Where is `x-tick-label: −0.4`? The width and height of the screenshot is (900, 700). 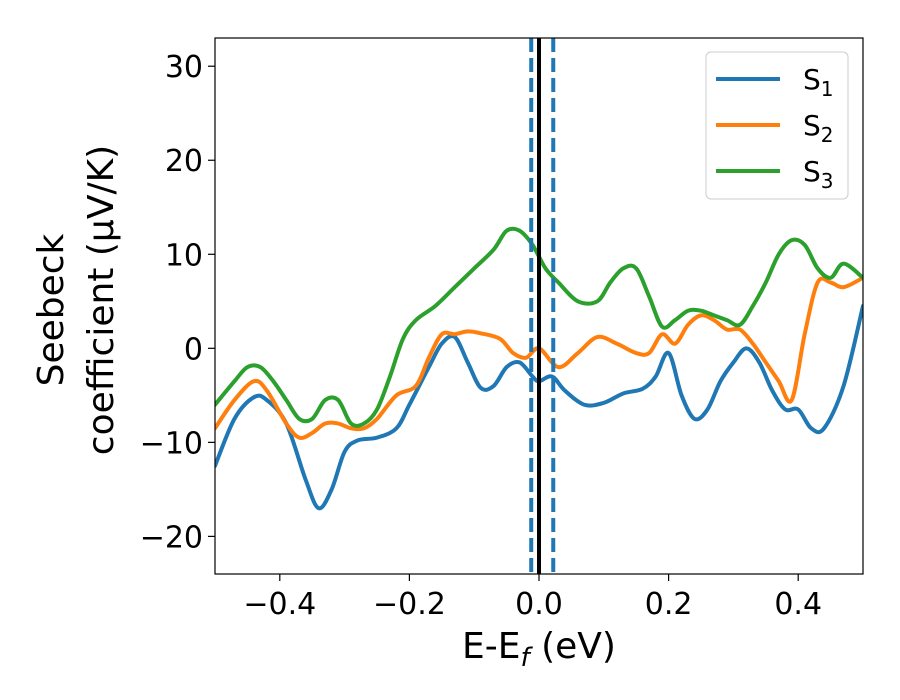
x-tick-label: −0.4 is located at coordinates (279, 604).